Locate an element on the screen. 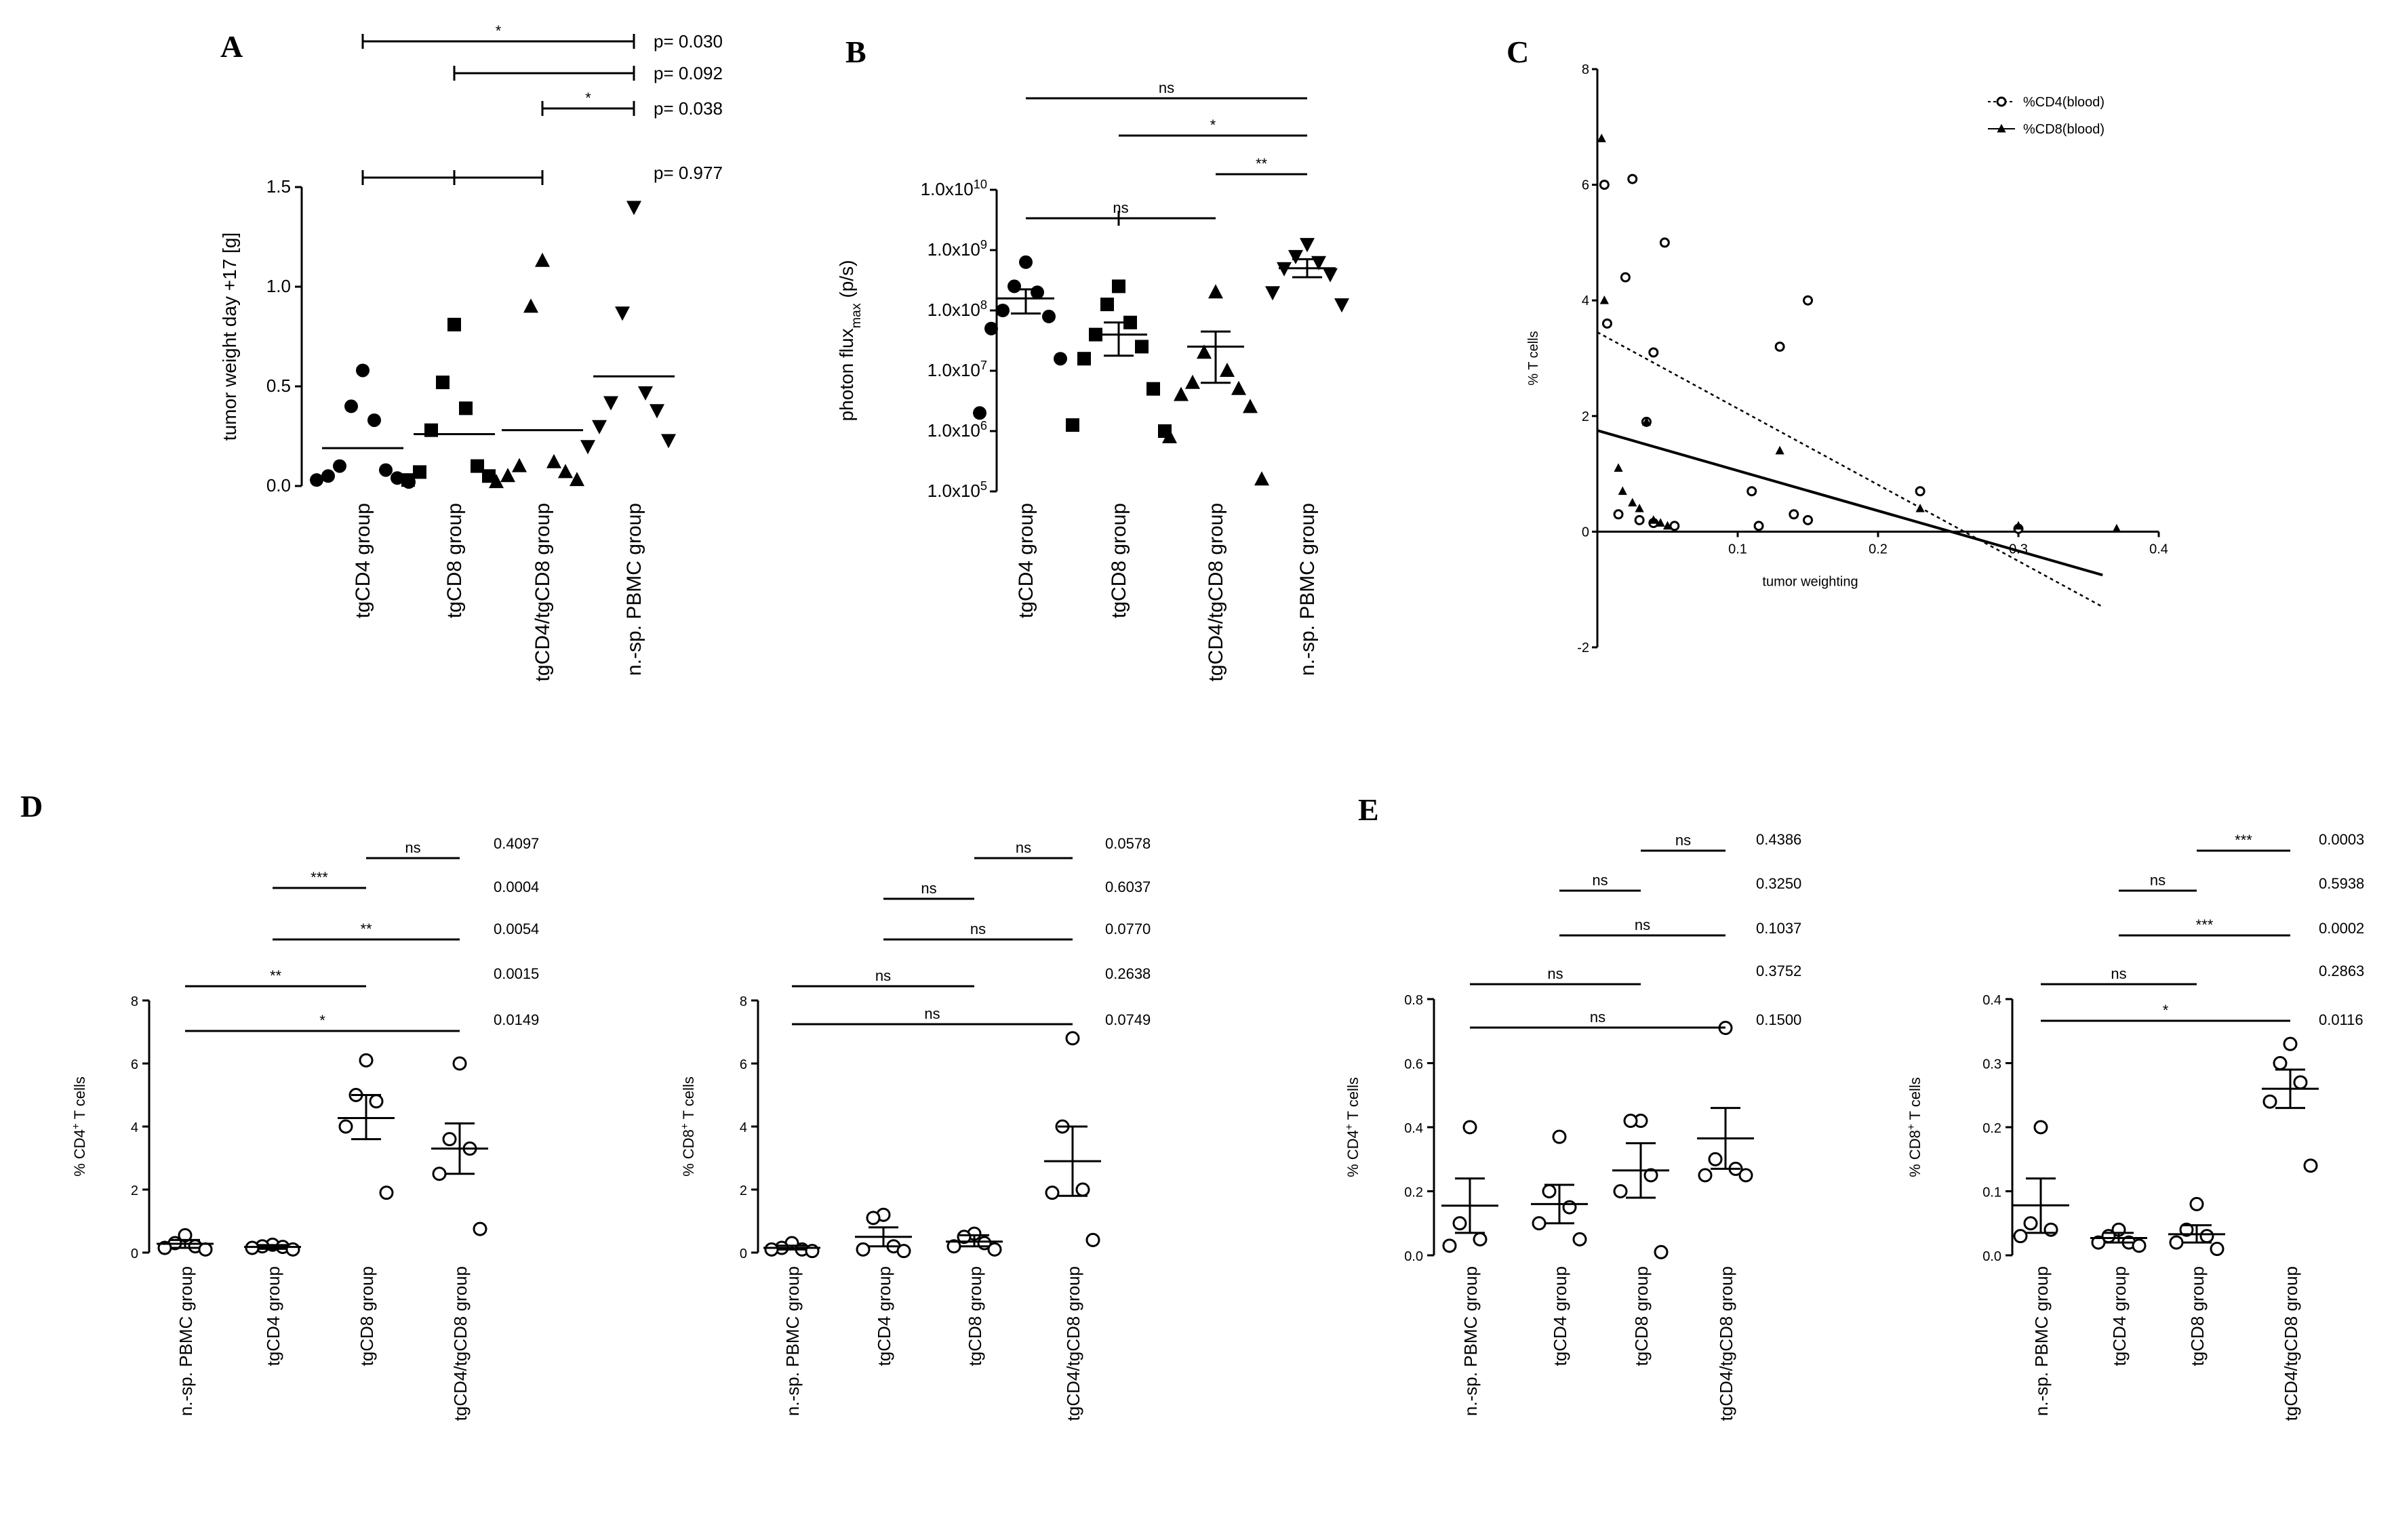  p-value: 0.1500 is located at coordinates (1778, 1020).